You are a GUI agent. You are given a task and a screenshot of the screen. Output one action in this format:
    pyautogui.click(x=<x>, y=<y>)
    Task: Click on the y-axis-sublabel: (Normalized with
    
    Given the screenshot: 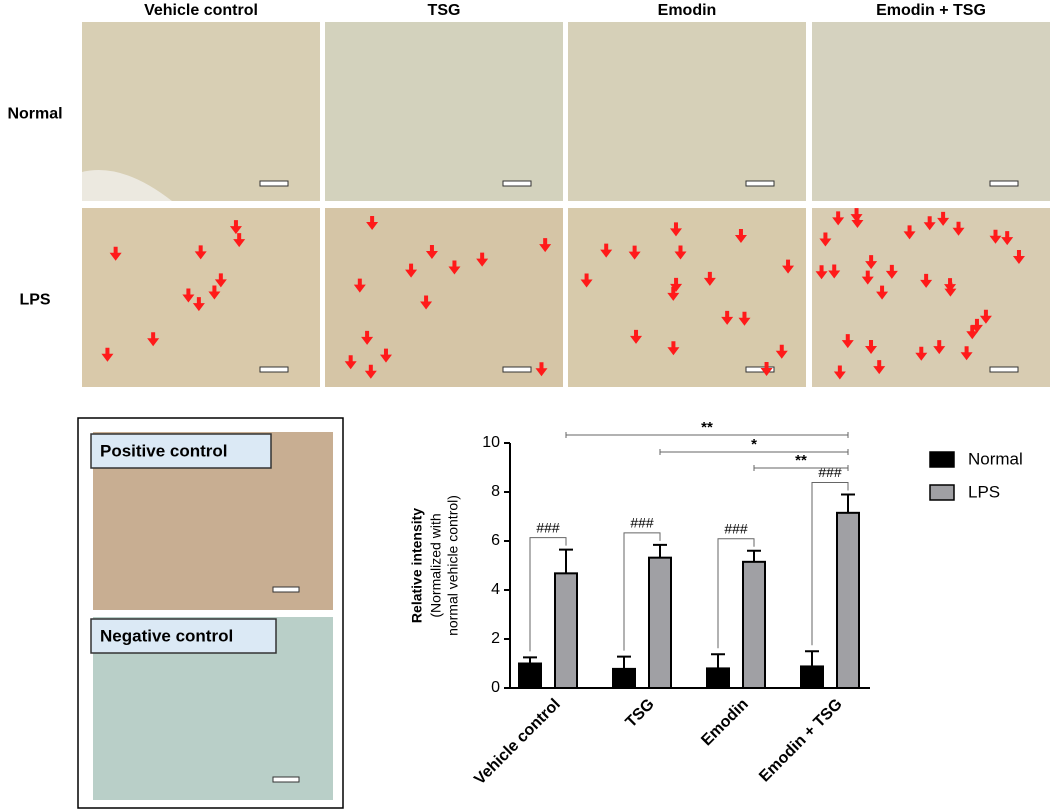 What is the action you would take?
    pyautogui.click(x=436, y=565)
    